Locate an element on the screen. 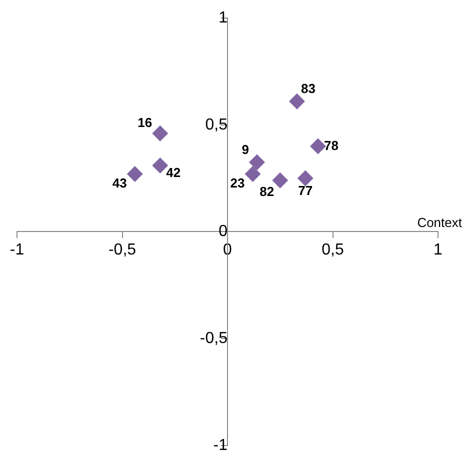  y-tick-label: -0,5 is located at coordinates (214, 338).